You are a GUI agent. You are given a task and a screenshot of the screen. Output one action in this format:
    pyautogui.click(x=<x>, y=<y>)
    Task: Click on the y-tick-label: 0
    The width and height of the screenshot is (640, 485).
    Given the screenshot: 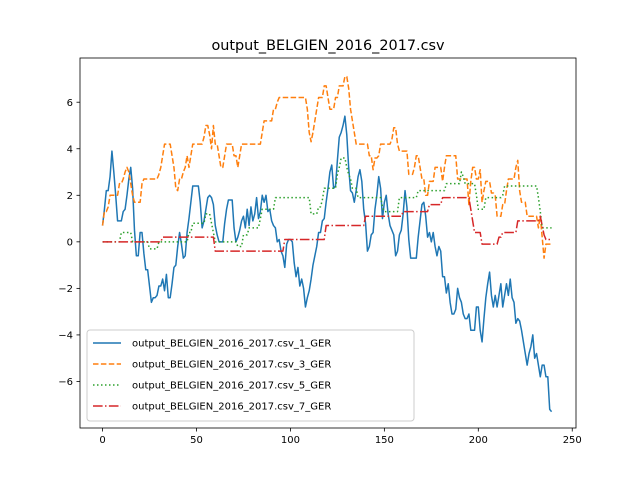 What is the action you would take?
    pyautogui.click(x=70, y=242)
    